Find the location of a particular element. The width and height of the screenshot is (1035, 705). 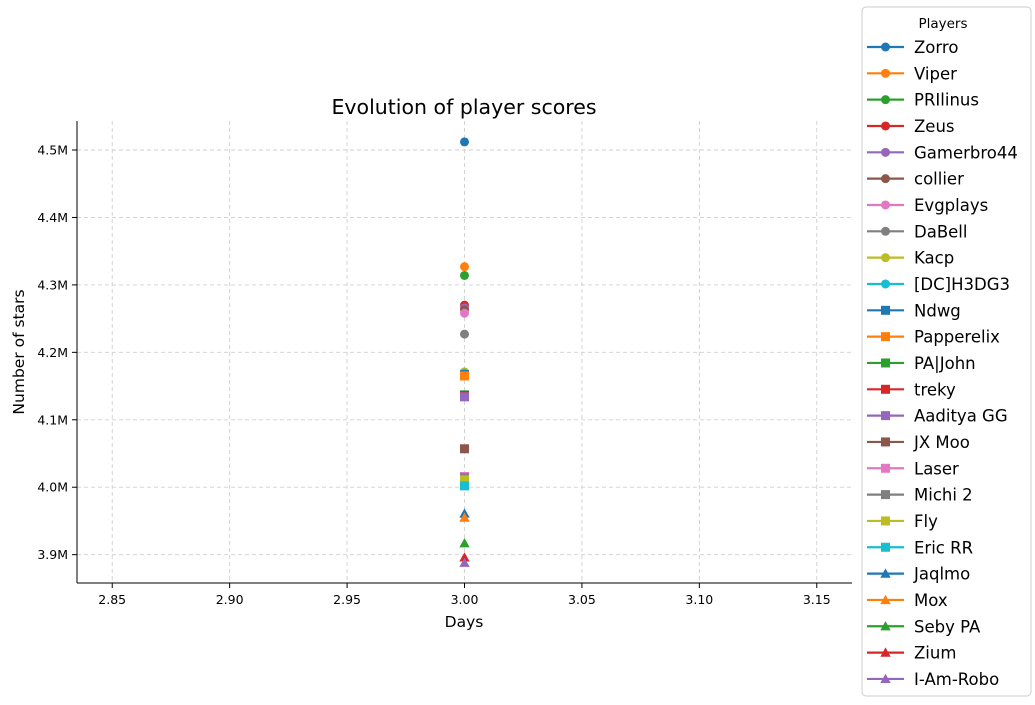

legend-item: Viper is located at coordinates (912, 73).